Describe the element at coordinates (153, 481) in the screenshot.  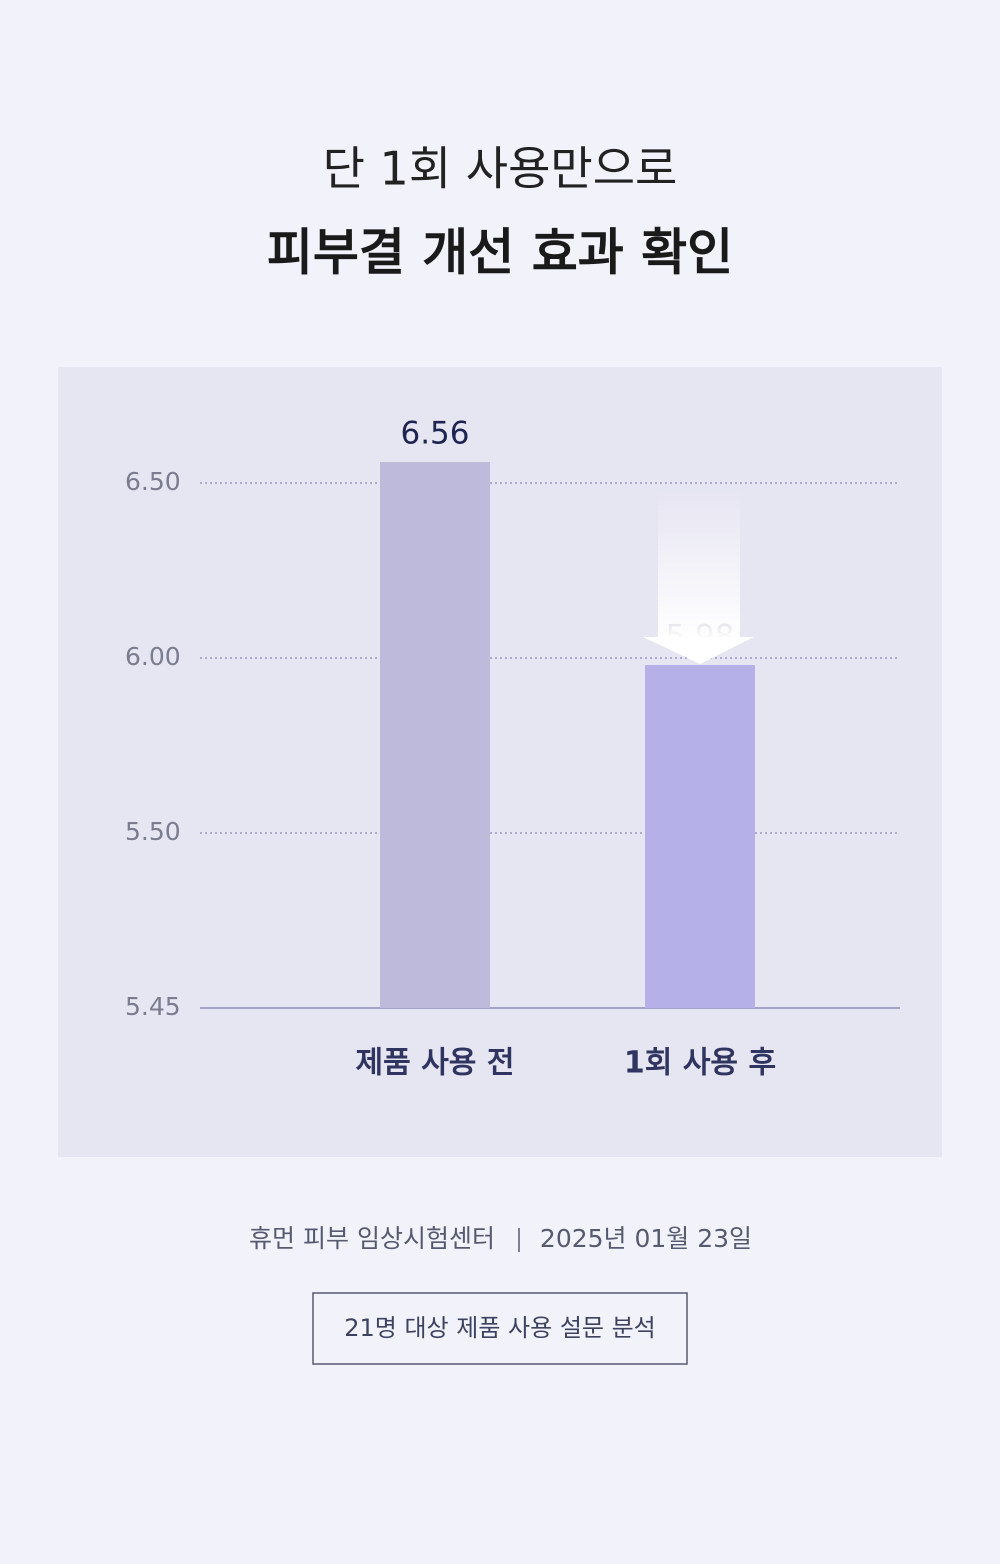
I see `y-tick-label: 6.50` at that location.